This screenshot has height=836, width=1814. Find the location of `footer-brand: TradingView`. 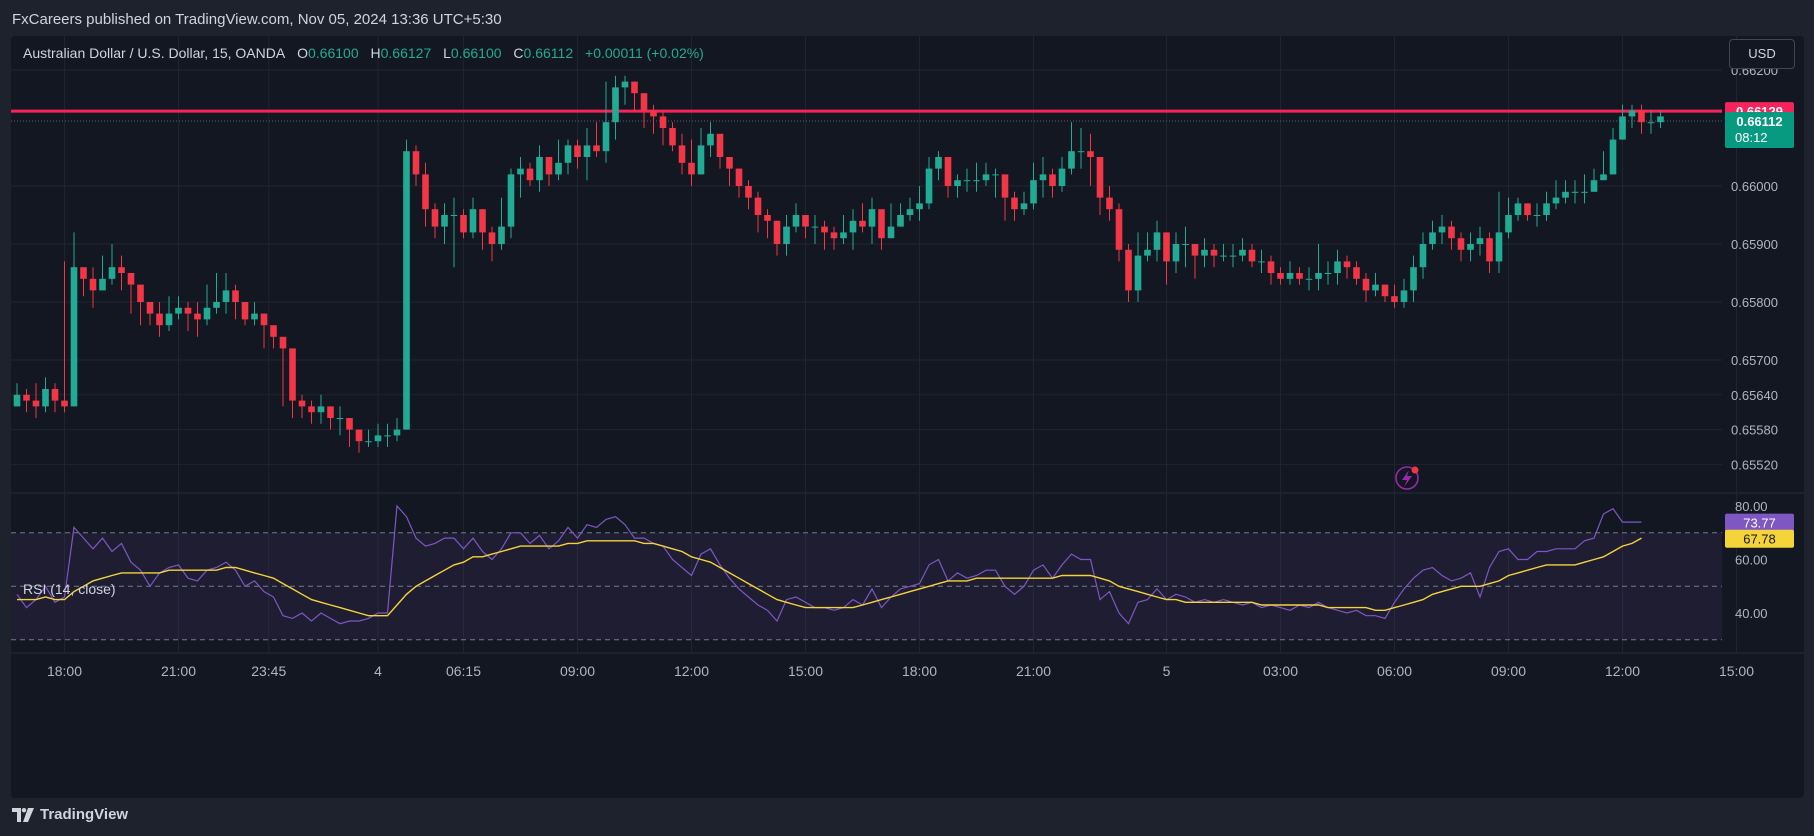

footer-brand: TradingView is located at coordinates (70, 814).